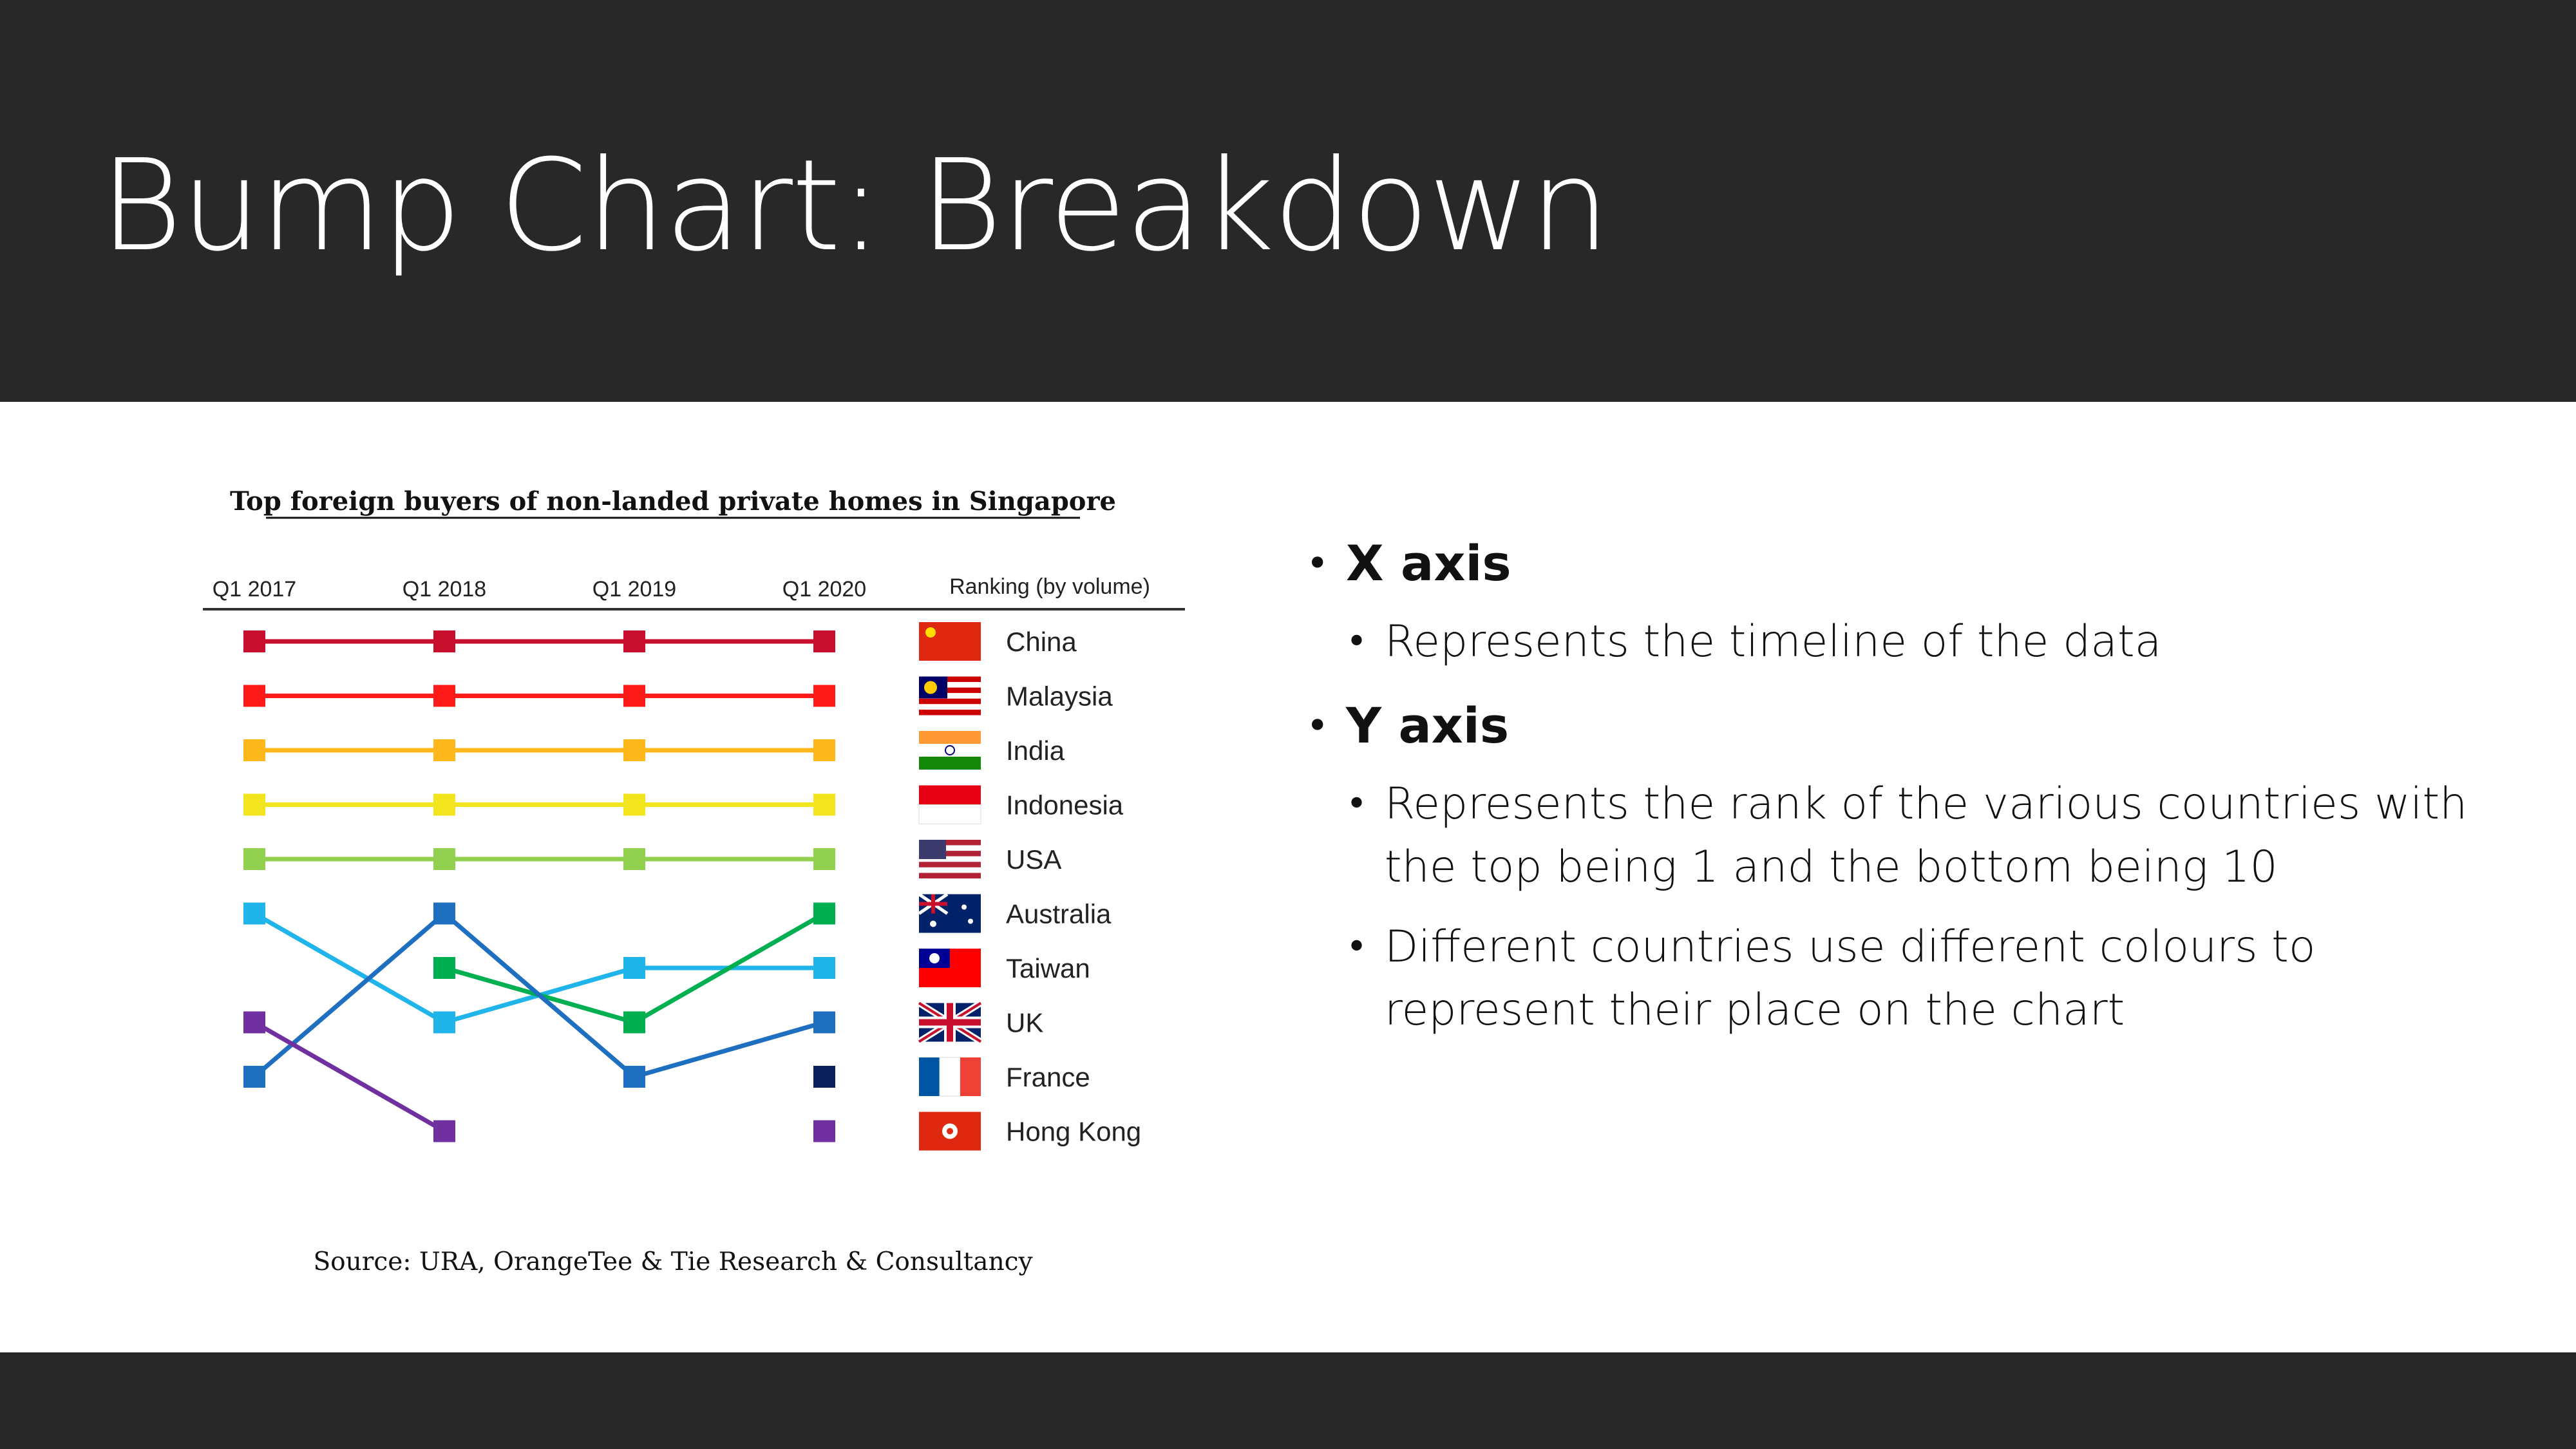  I want to click on bullet-text: X axis, so click(1428, 563).